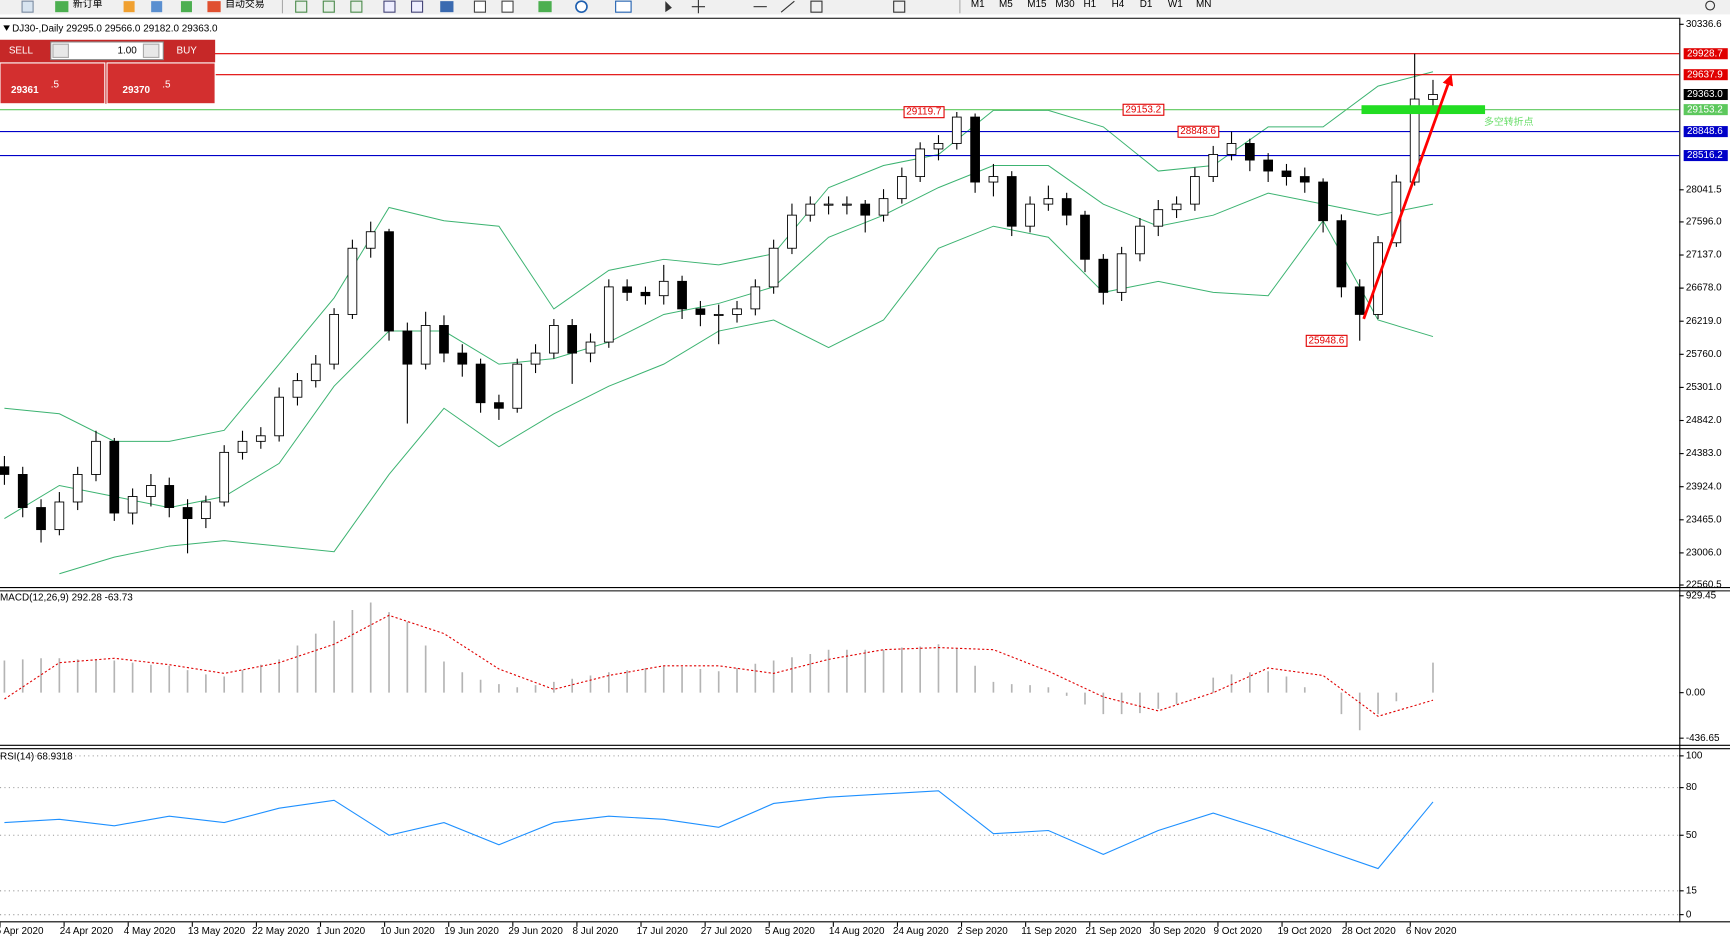 The image size is (1730, 939). What do you see at coordinates (88, 5) in the screenshot?
I see `new-order-button: 新订单` at bounding box center [88, 5].